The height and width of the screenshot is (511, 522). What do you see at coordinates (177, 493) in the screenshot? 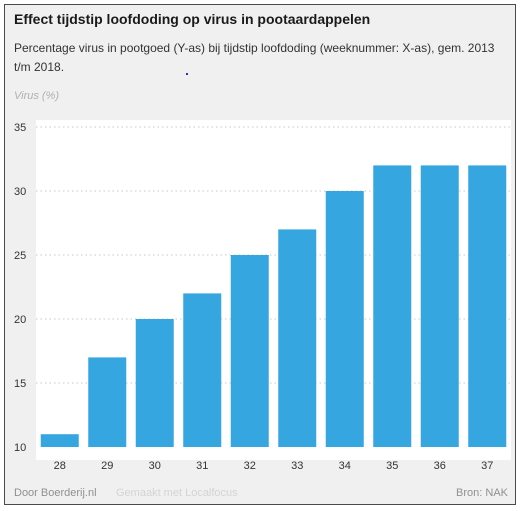
I see `footer-made-with: Gemaakt met Localfocus` at bounding box center [177, 493].